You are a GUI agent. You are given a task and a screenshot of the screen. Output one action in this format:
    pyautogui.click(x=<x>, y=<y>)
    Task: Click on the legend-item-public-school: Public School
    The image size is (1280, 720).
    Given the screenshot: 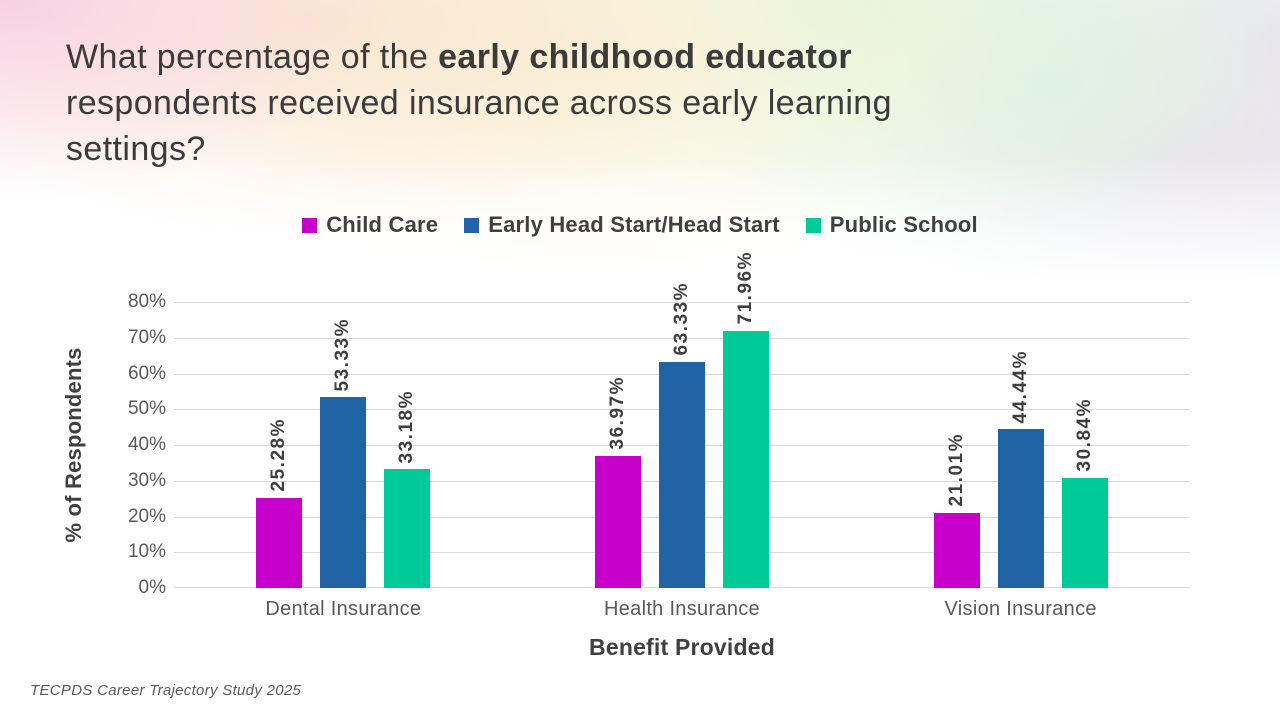 What is the action you would take?
    pyautogui.click(x=891, y=225)
    